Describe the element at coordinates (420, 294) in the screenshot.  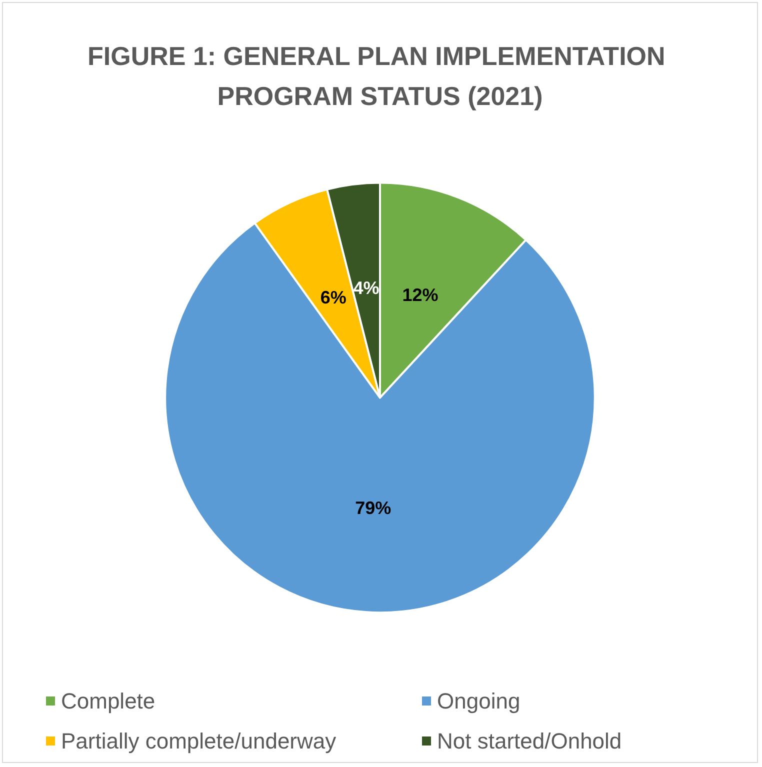
I see `data-label: 12%` at that location.